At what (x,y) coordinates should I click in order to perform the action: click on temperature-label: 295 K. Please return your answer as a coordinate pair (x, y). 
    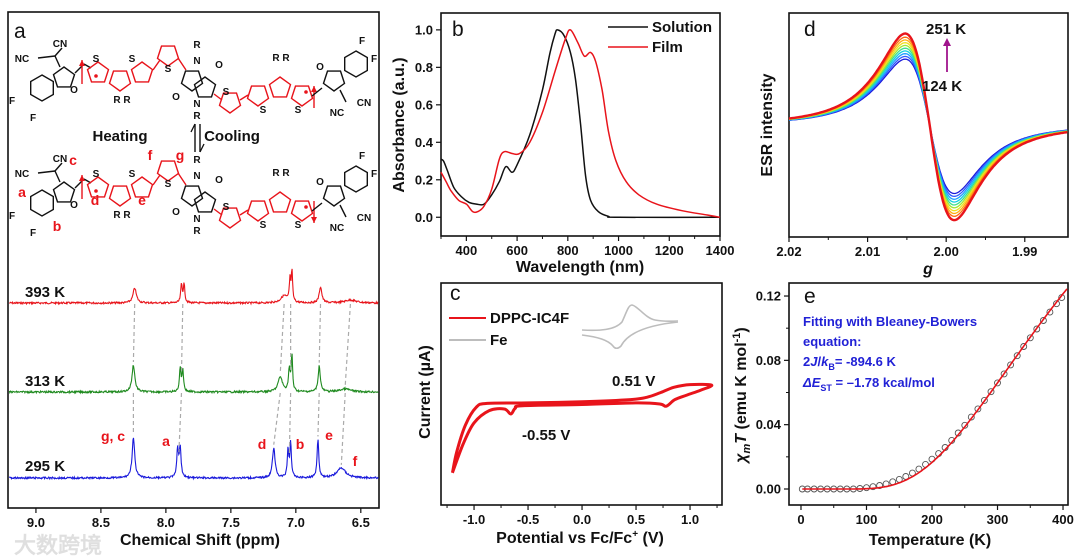
    Looking at the image, I should click on (45, 466).